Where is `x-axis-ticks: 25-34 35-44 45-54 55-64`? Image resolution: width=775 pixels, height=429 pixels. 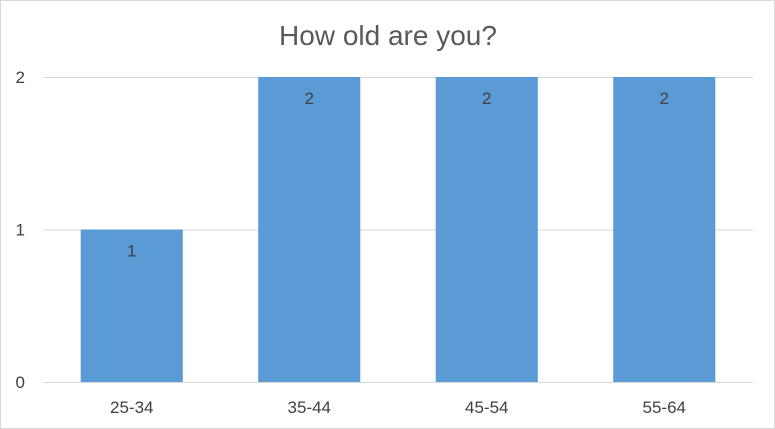 x-axis-ticks: 25-34 35-44 45-54 55-64 is located at coordinates (398, 407).